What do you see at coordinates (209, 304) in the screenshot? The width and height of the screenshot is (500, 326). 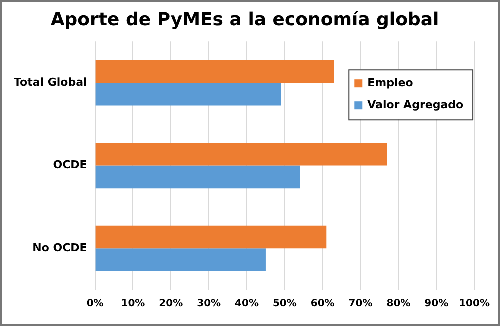 I see `x-tick-label: 30%` at bounding box center [209, 304].